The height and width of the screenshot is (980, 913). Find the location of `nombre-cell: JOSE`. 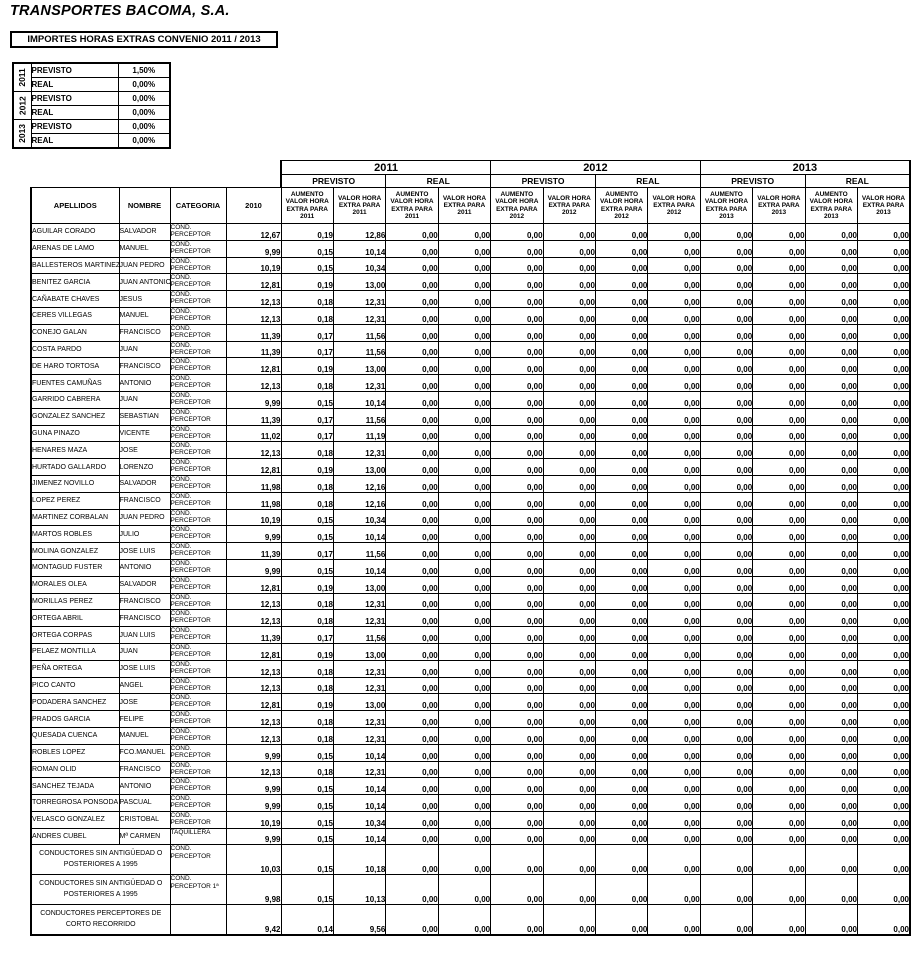

nombre-cell: JOSE is located at coordinates (144, 450).